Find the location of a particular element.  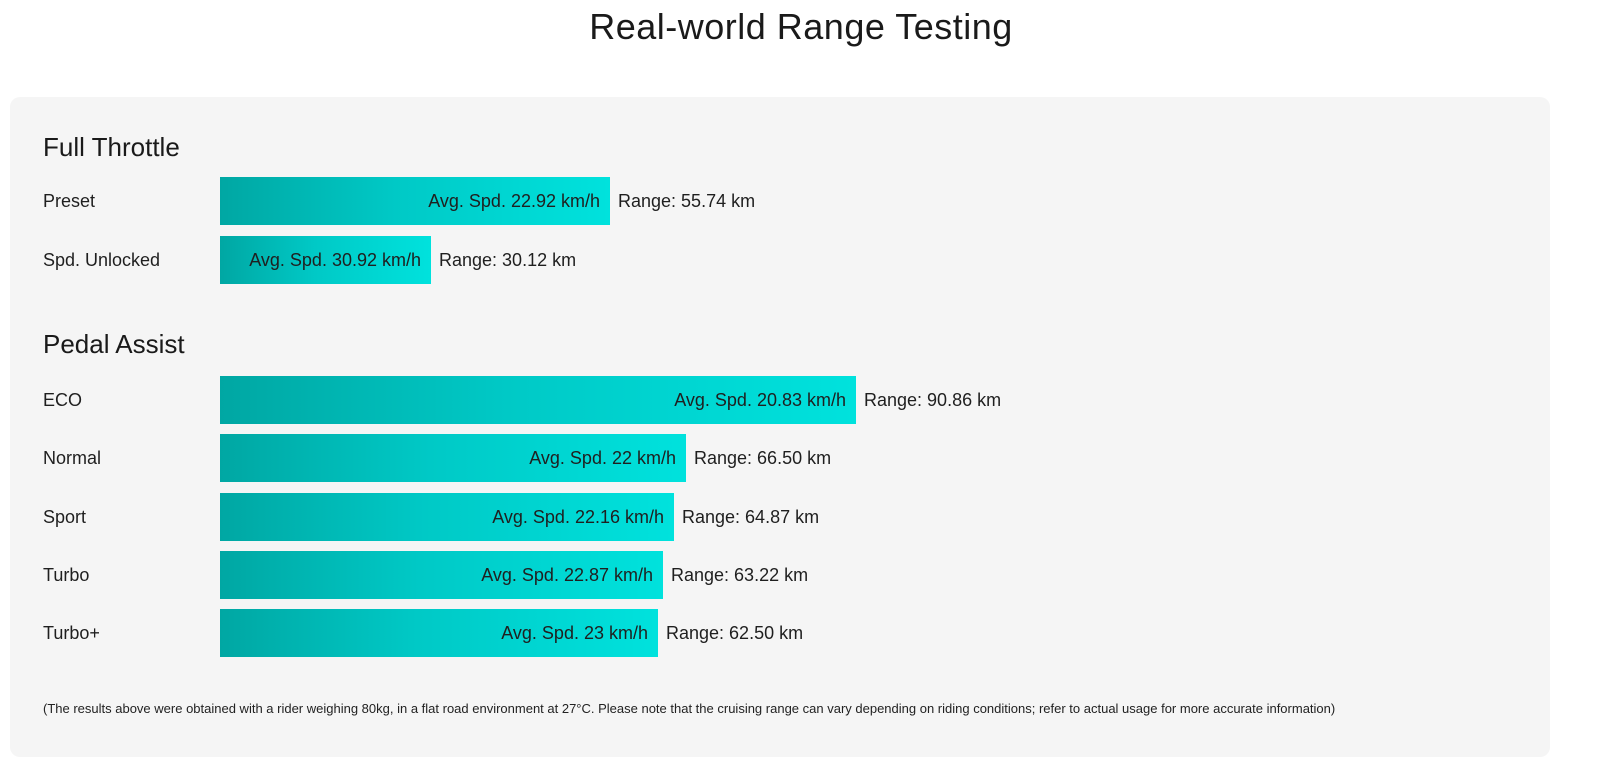

bar-turbo-plus: Avg. Spd. 23 km/h is located at coordinates (439, 633).